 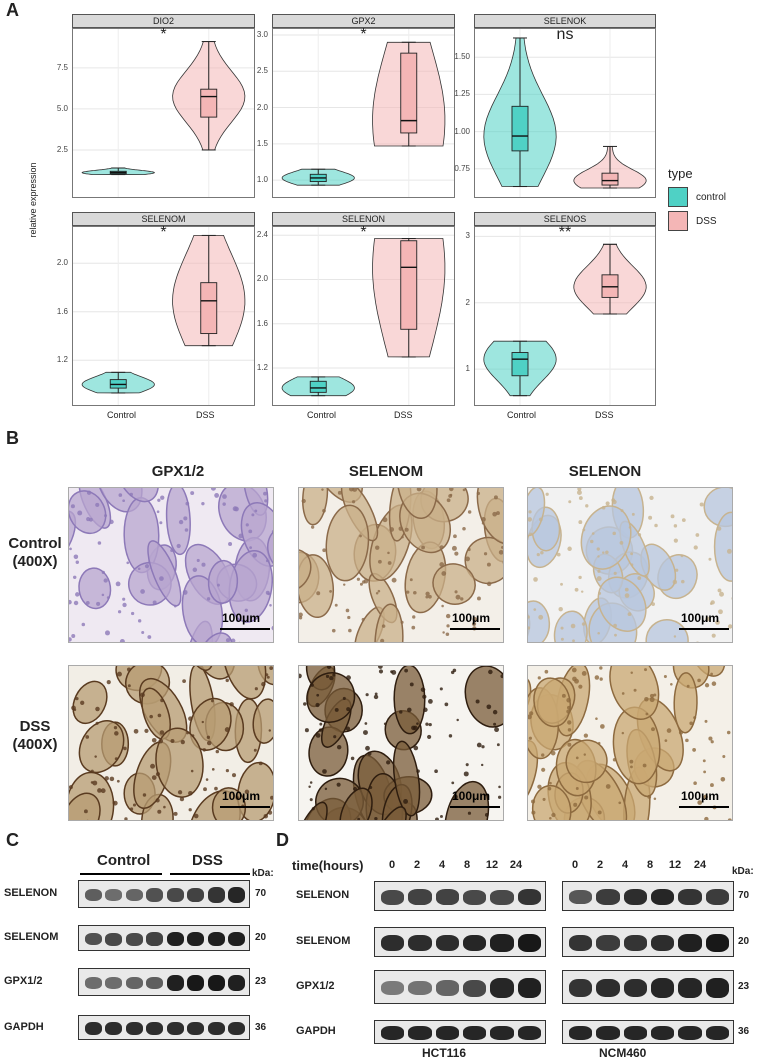 What do you see at coordinates (261, 1027) in the screenshot?
I see `kda-value: 36` at bounding box center [261, 1027].